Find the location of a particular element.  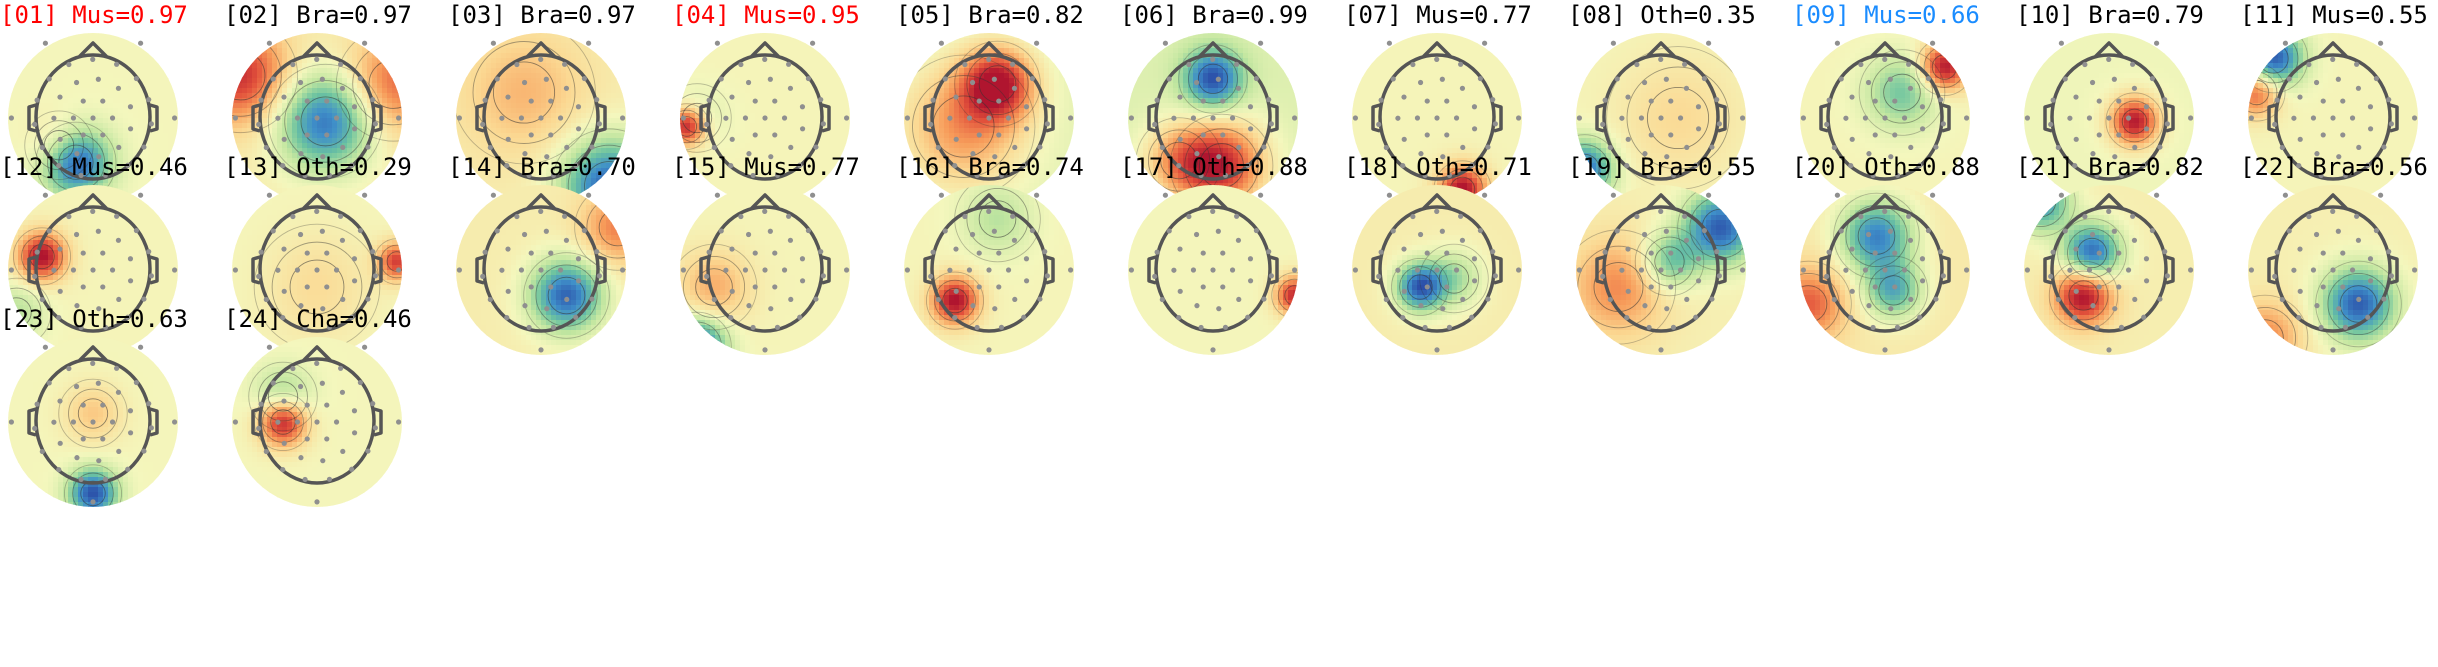

component-tile: [19] Bra=0.55 is located at coordinates (1680, 262).